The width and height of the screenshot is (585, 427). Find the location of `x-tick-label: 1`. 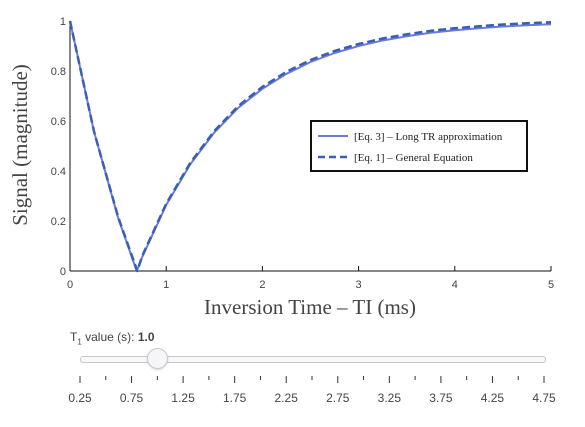

x-tick-label: 1 is located at coordinates (166, 285).